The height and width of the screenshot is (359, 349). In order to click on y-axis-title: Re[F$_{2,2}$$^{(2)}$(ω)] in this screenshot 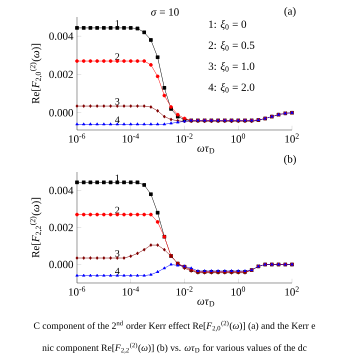, I will do `click(36, 228)`.